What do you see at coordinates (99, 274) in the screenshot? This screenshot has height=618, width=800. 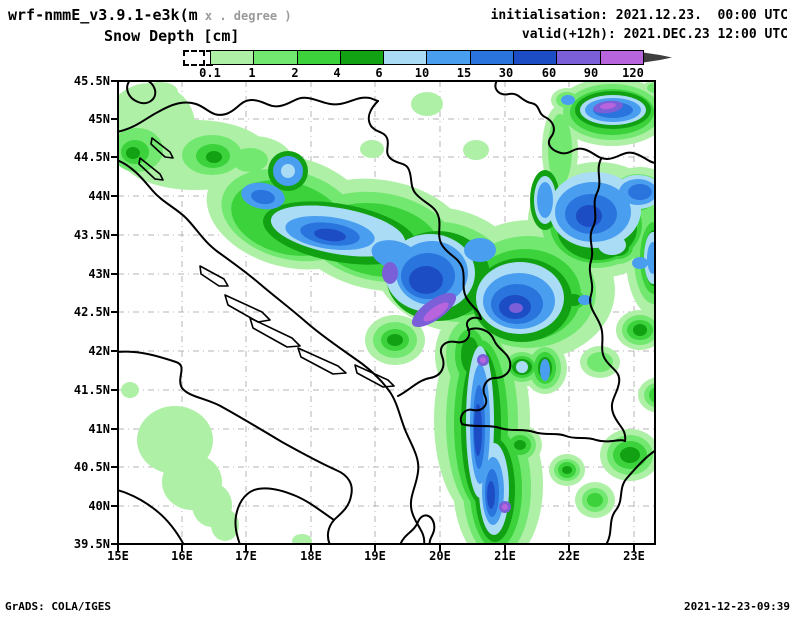 I see `lat-label: 43N` at bounding box center [99, 274].